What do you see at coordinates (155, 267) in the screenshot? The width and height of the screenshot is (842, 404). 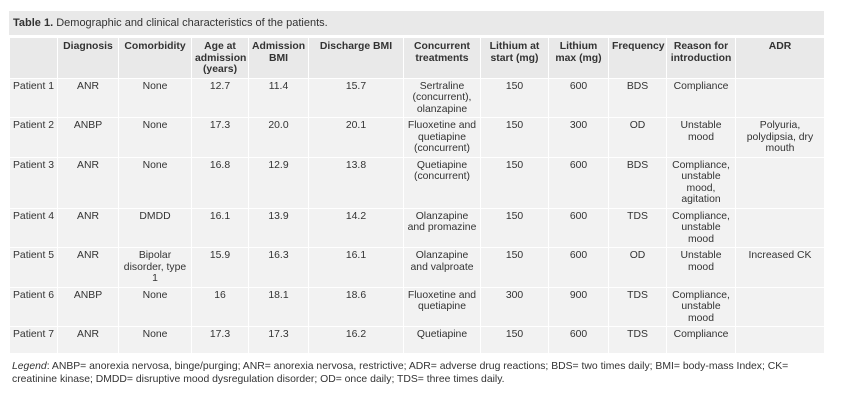 I see `cell-comorbidity: Bipolar disorder, type 1` at bounding box center [155, 267].